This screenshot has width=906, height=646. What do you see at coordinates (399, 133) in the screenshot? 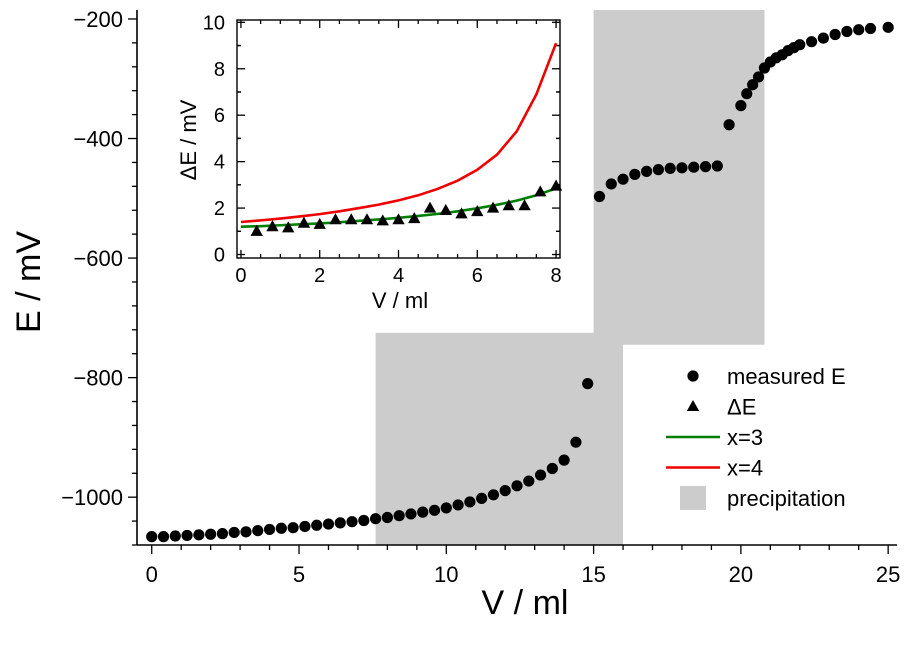
I see `fit-line-x4` at bounding box center [399, 133].